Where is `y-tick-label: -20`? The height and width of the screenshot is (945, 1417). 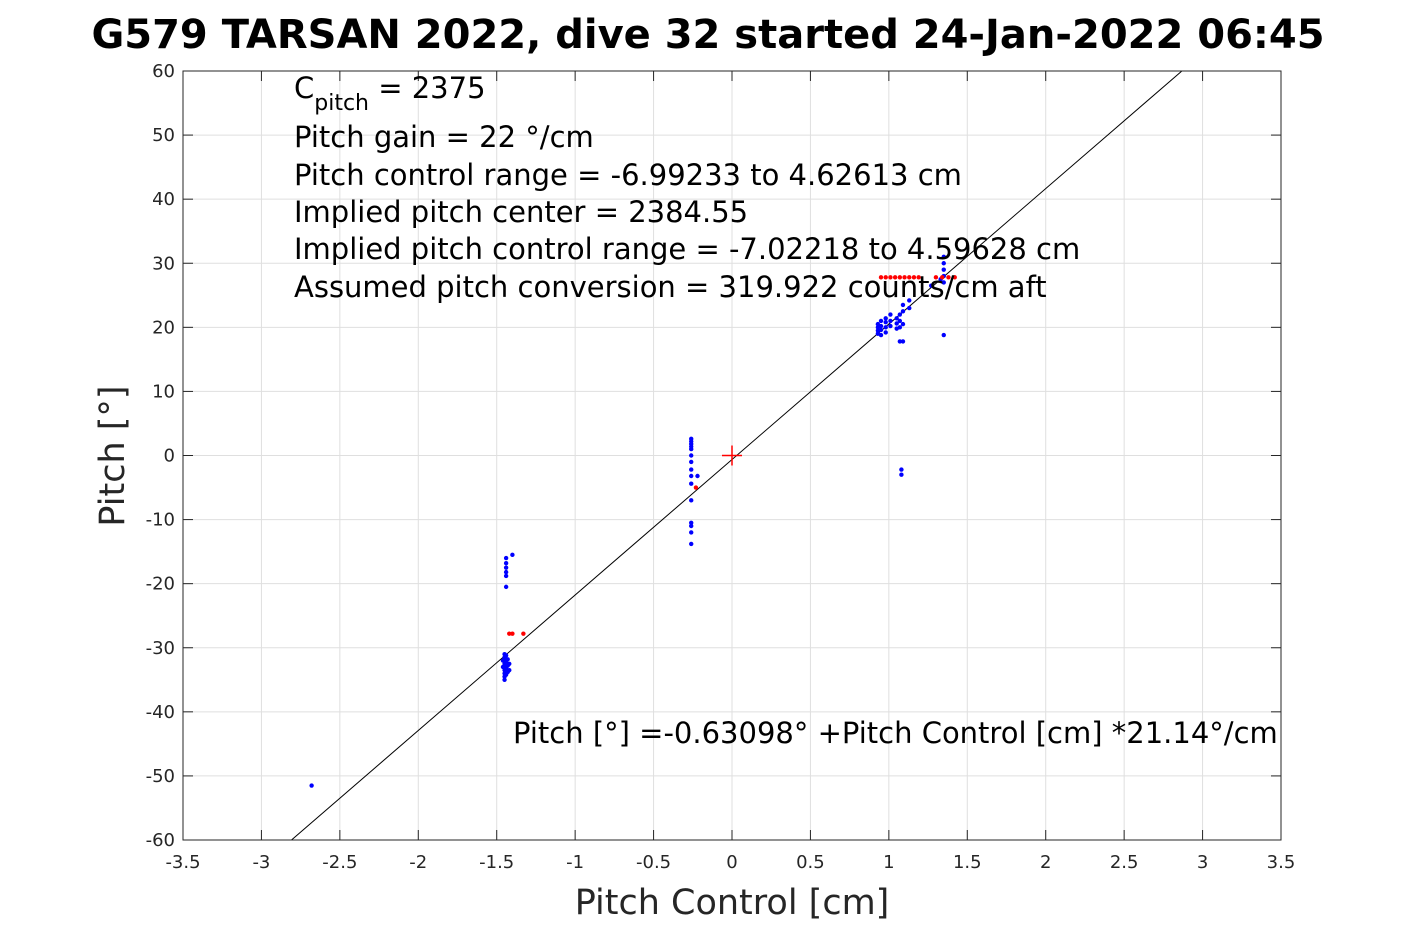
y-tick-label: -20 is located at coordinates (160, 584).